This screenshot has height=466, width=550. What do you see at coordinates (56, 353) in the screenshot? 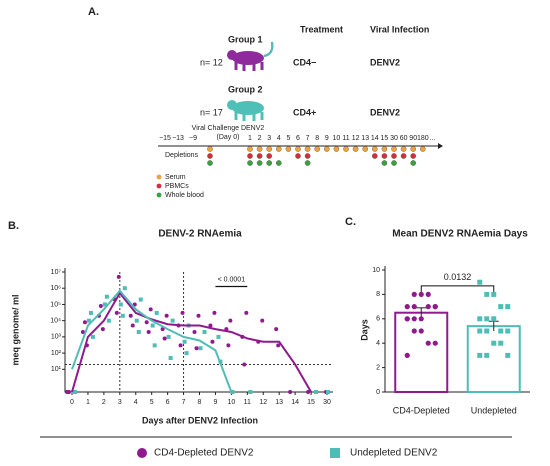
I see `y-tick-label: 10²` at bounding box center [56, 353].